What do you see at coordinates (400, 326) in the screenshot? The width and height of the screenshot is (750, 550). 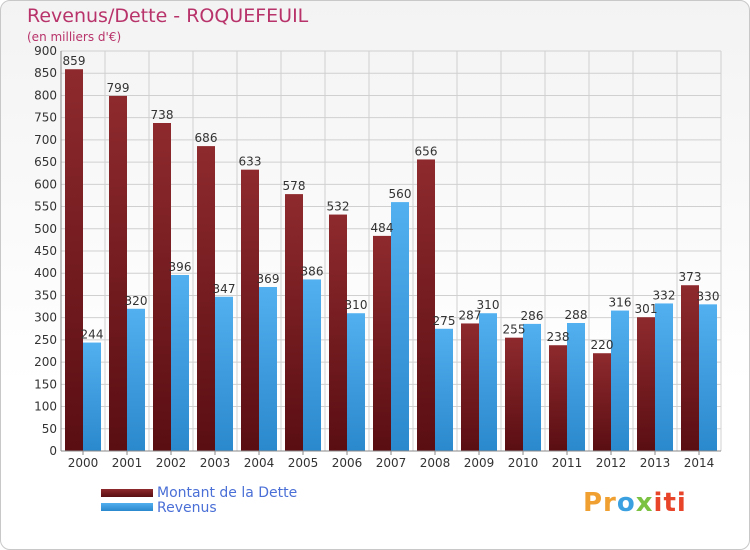 I see `bar-revenus-2007` at bounding box center [400, 326].